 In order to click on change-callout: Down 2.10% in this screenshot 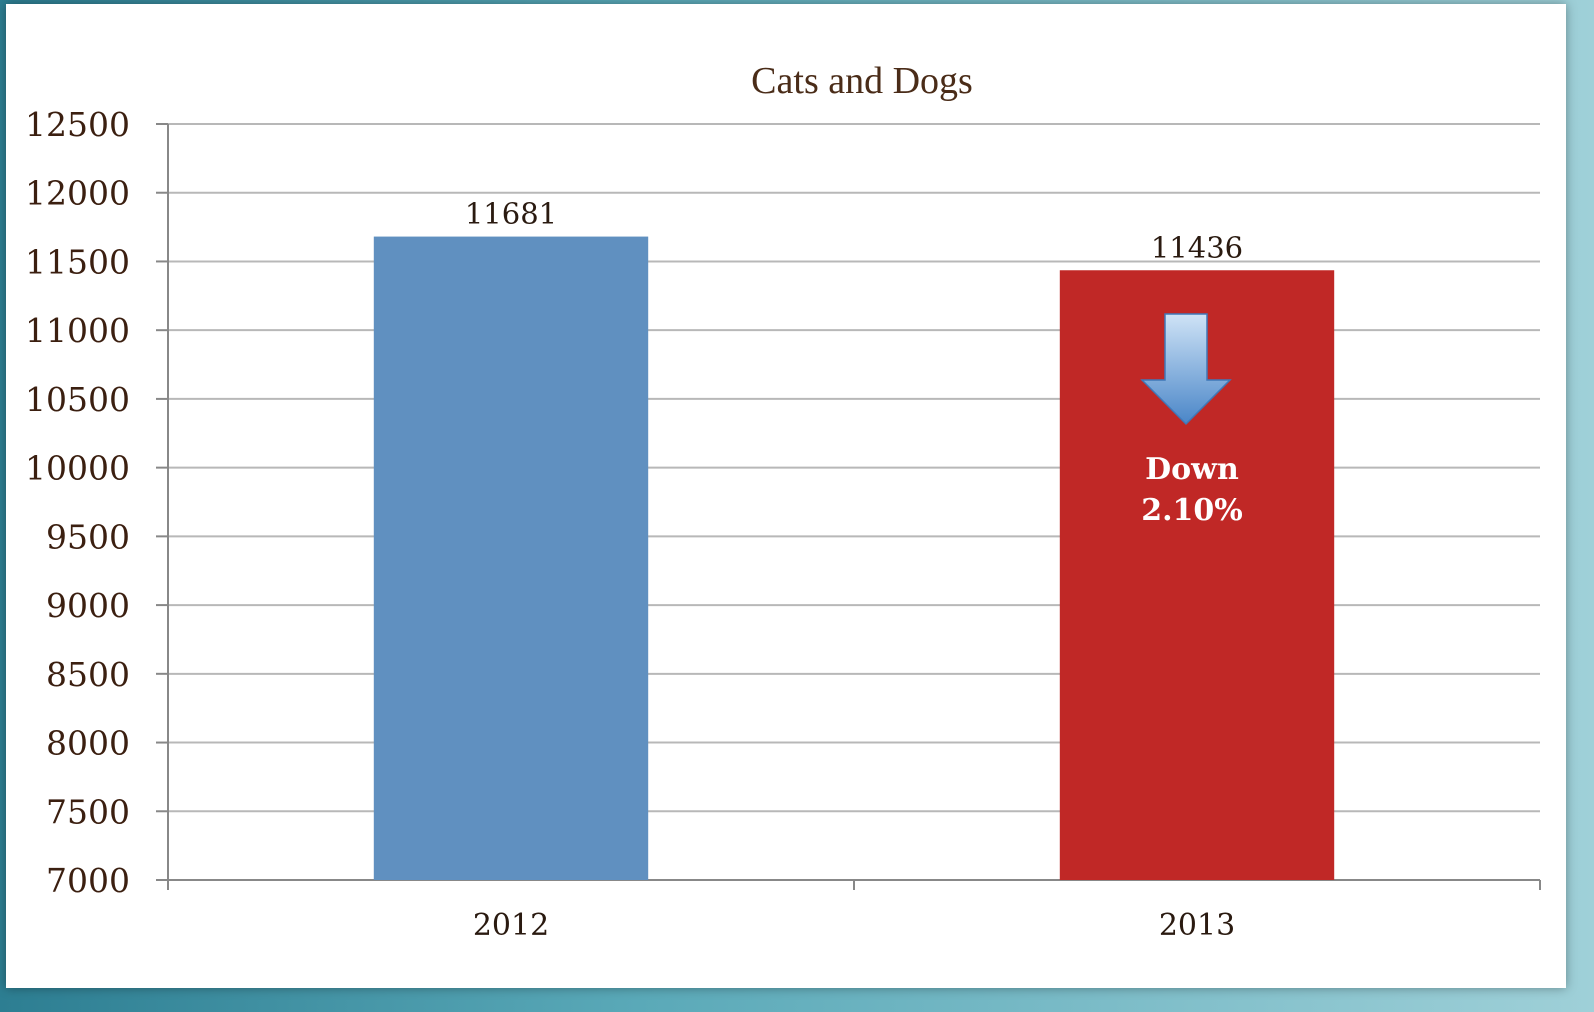, I will do `click(1191, 420)`.